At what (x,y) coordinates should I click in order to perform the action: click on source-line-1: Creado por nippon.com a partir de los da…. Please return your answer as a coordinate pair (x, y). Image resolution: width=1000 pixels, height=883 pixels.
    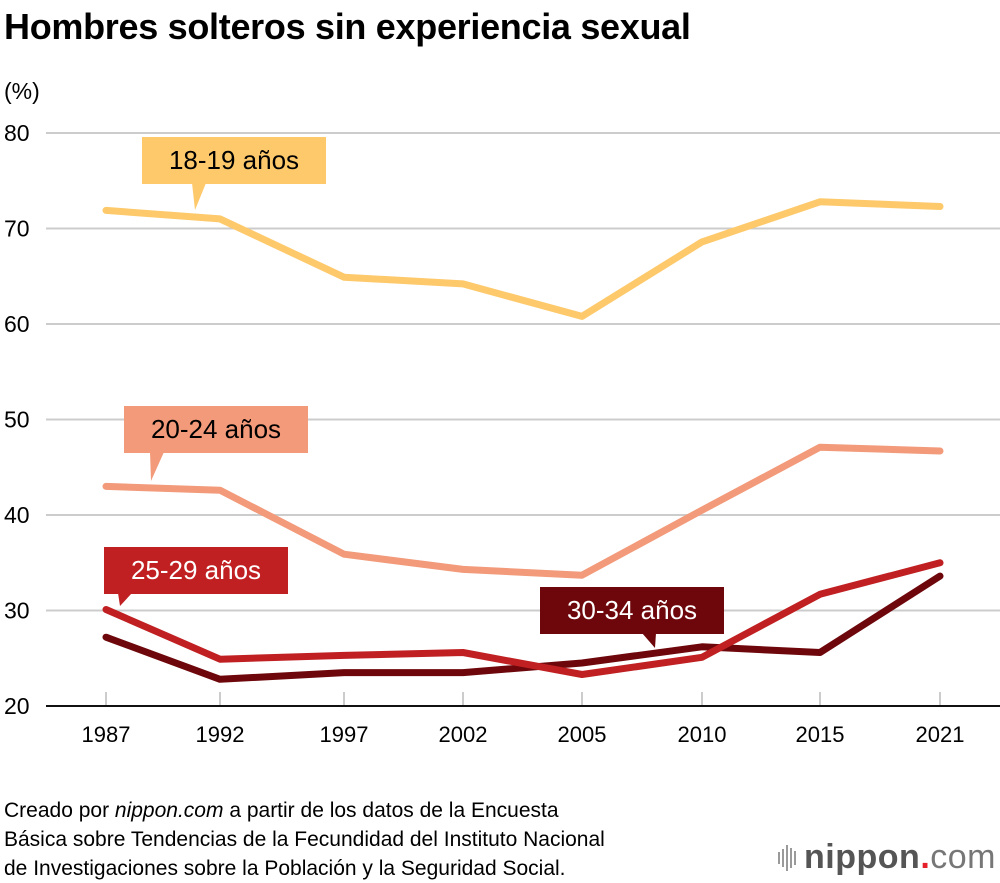
    Looking at the image, I should click on (304, 810).